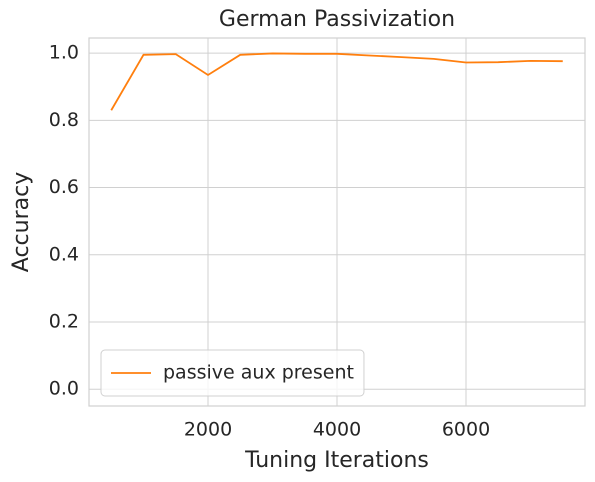  I want to click on series-line, so click(336, 81).